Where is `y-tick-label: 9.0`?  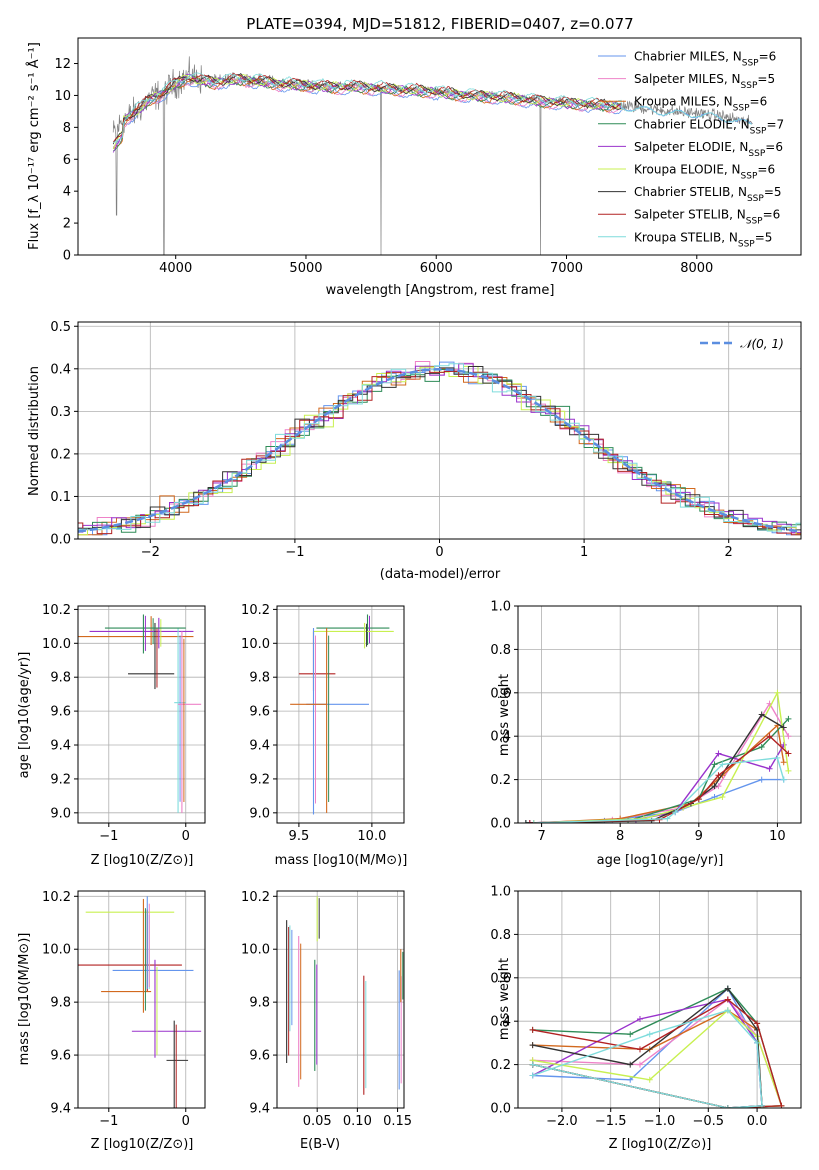
y-tick-label: 9.0 is located at coordinates (259, 813).